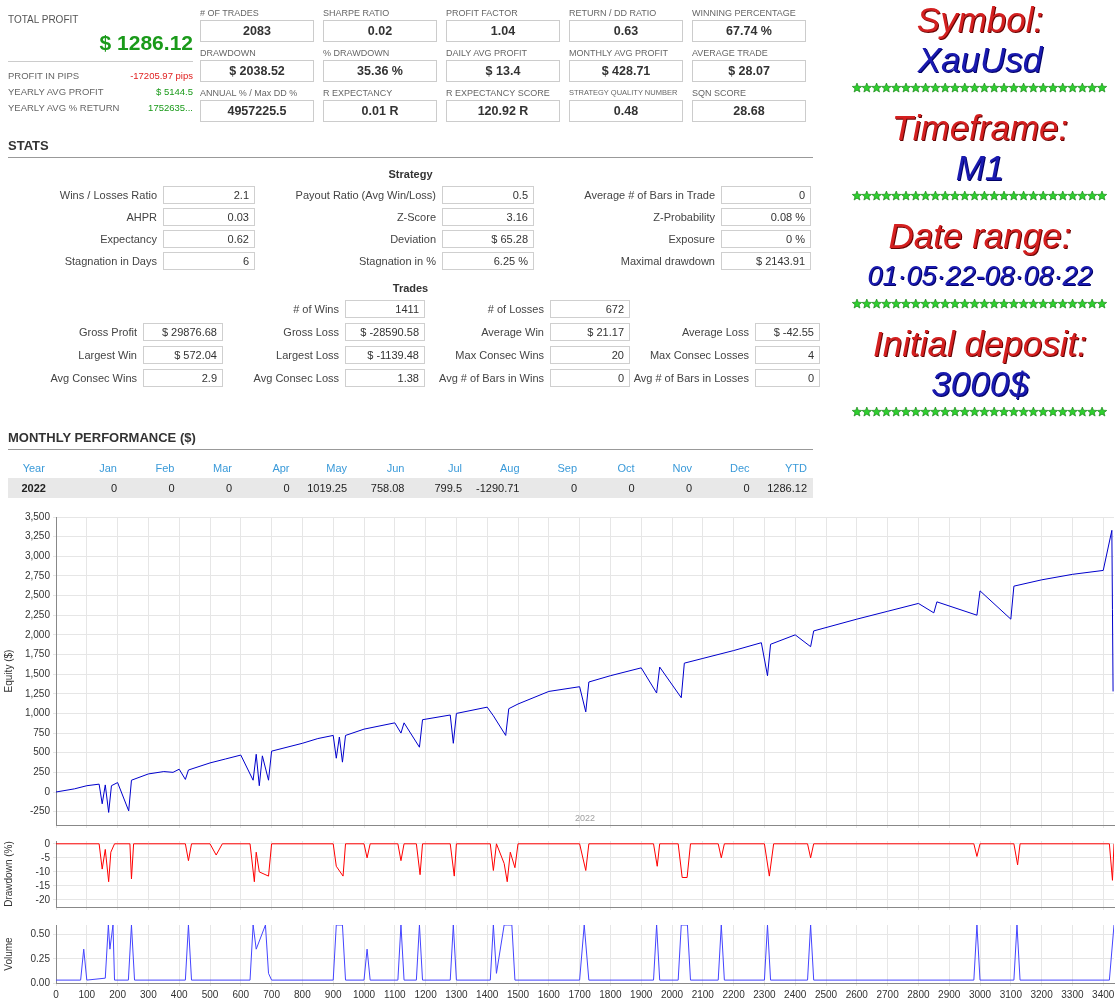 The image size is (1120, 1004). Describe the element at coordinates (365, 195) in the screenshot. I see `text: Payout Ratio (Avg Win/Loss)` at that location.